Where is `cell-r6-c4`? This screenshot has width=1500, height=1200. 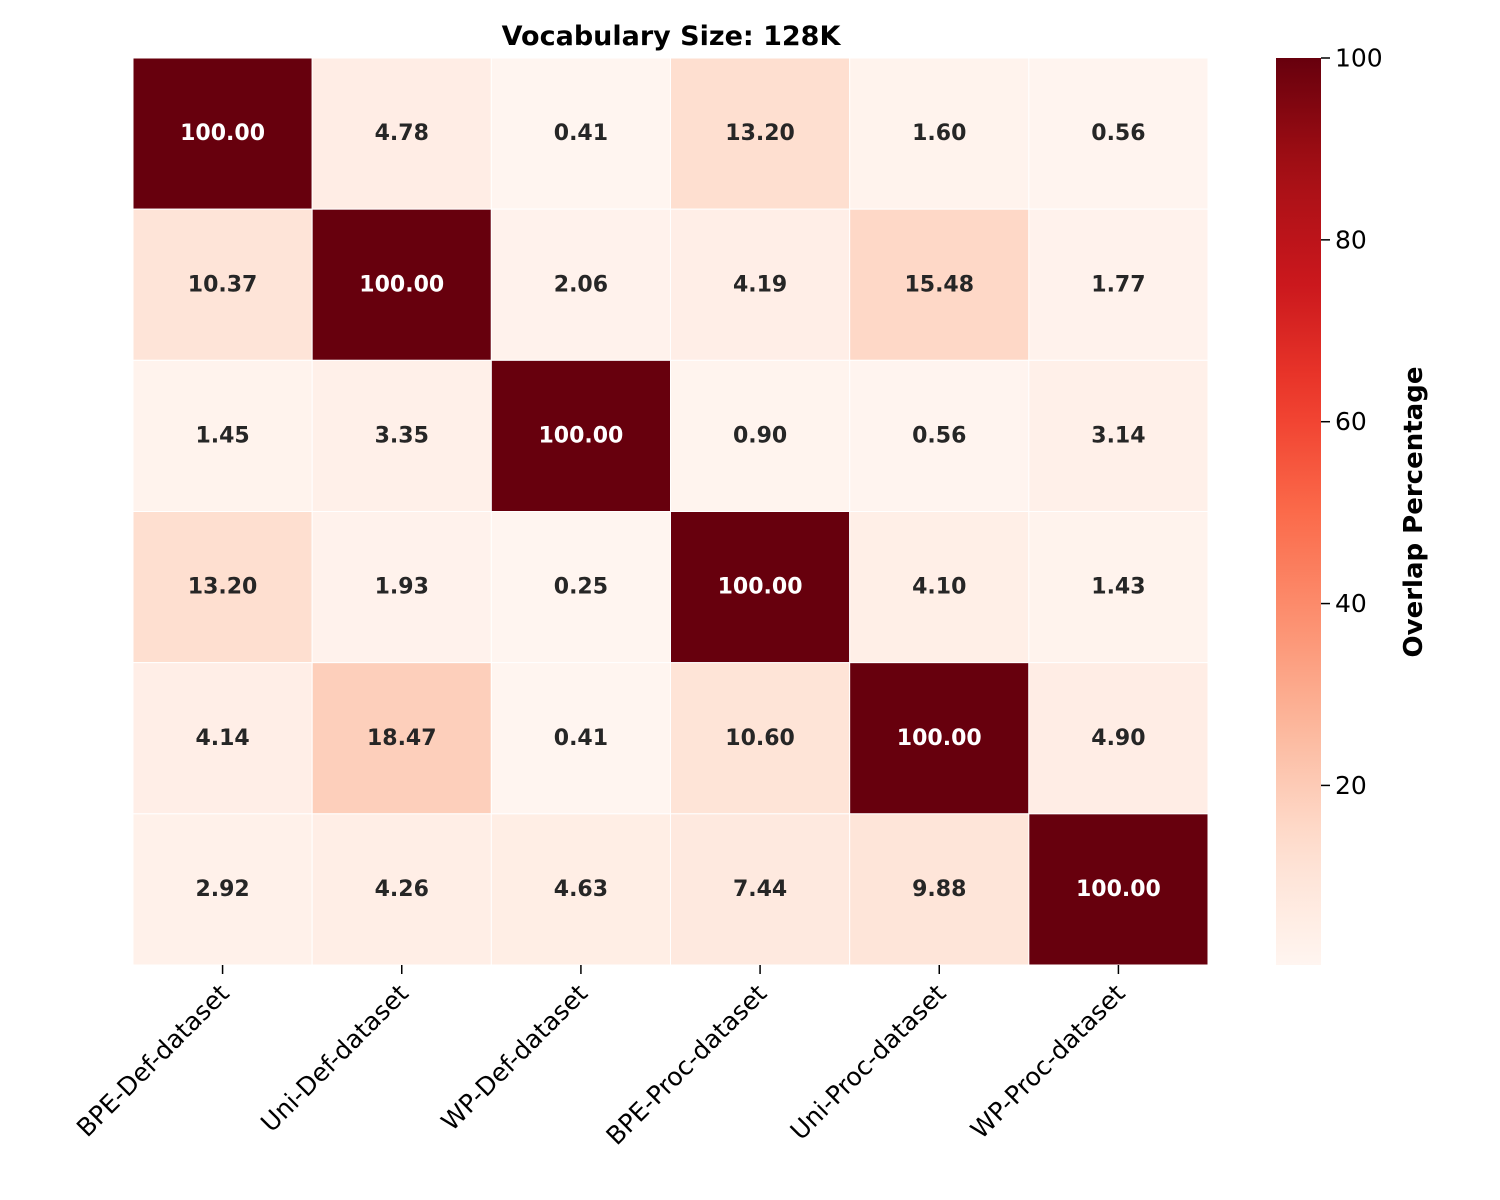
cell-r6-c4 is located at coordinates (760, 889).